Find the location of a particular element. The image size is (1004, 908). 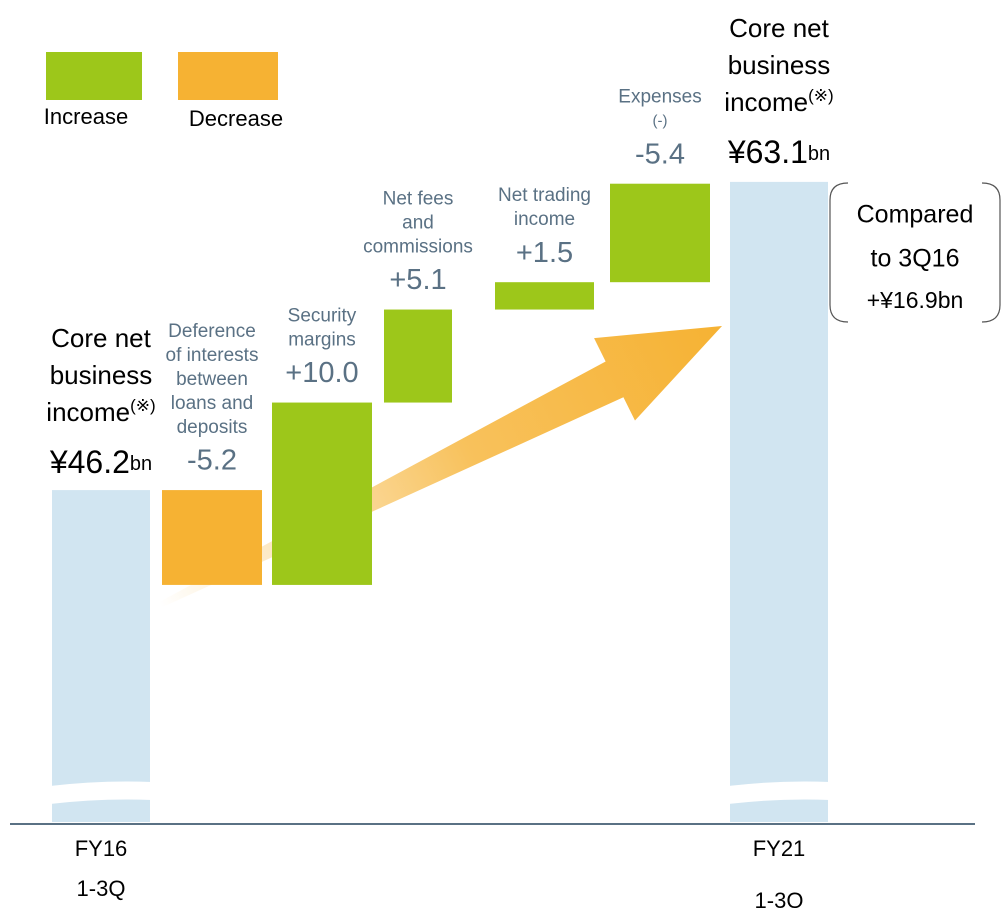

total-value: ¥46.2bn is located at coordinates (100, 462).